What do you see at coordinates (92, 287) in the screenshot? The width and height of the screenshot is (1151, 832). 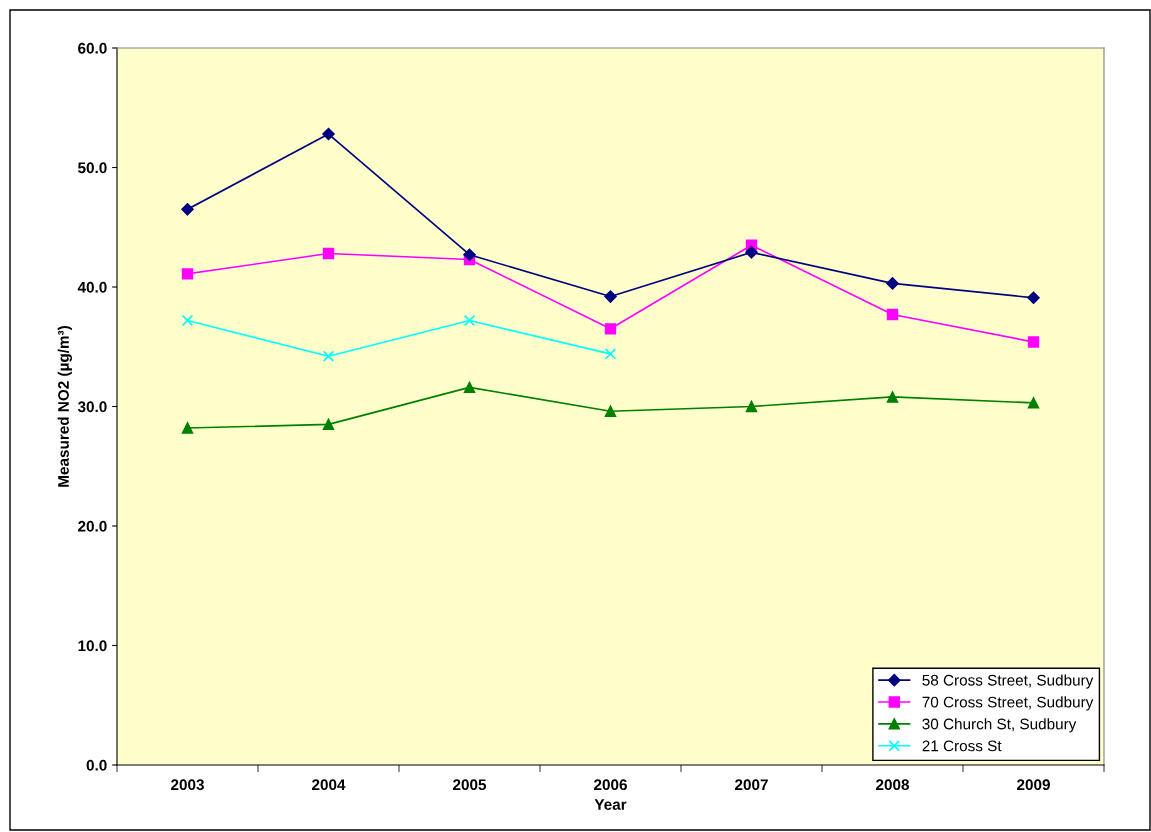 I see `y-tick-label: 40.0` at bounding box center [92, 287].